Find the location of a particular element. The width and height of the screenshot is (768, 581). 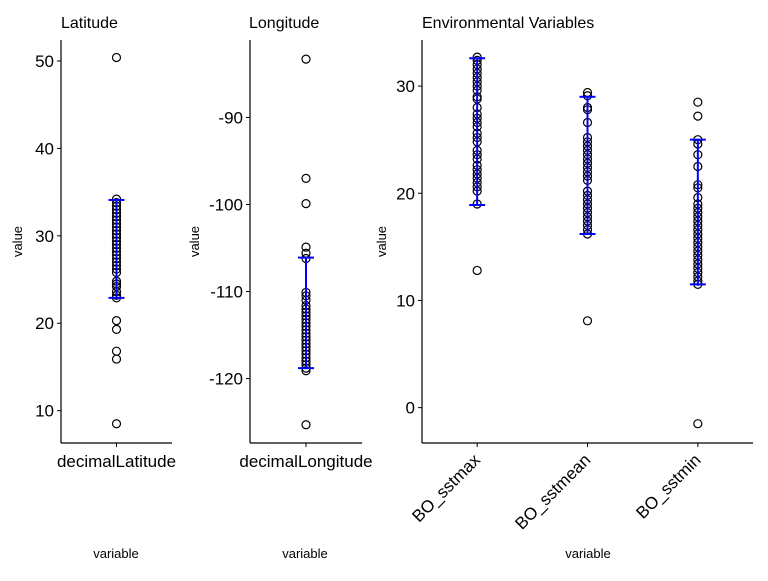

x-tick-label: BO_sstmax is located at coordinates (446, 488).